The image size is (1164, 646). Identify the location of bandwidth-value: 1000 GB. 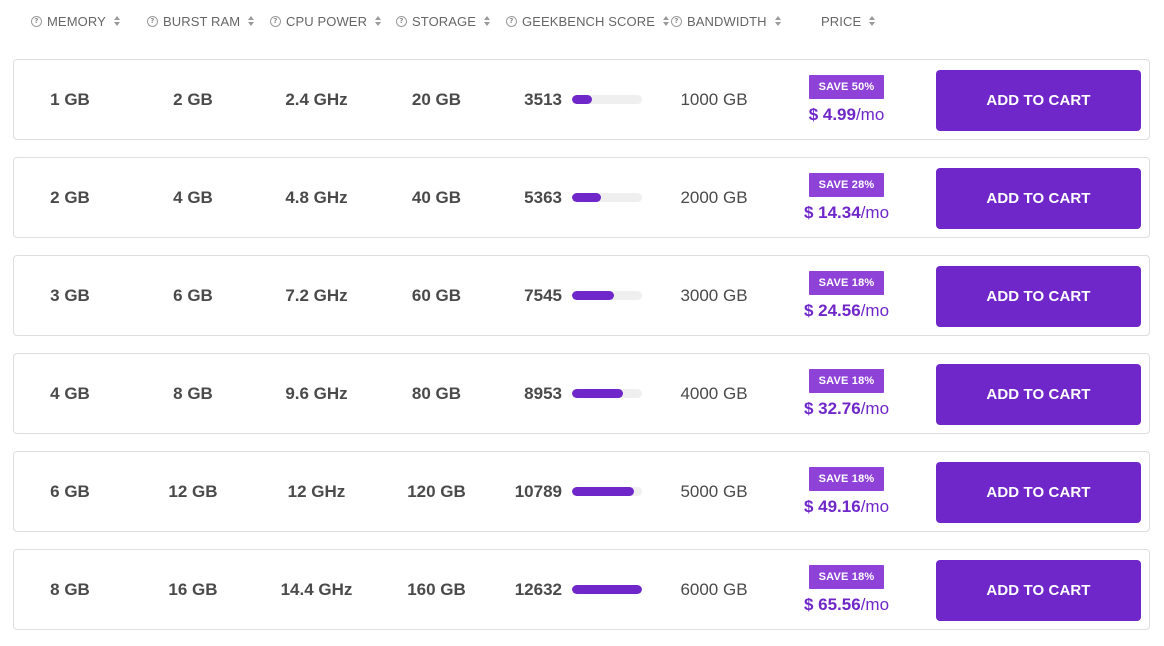
(714, 99).